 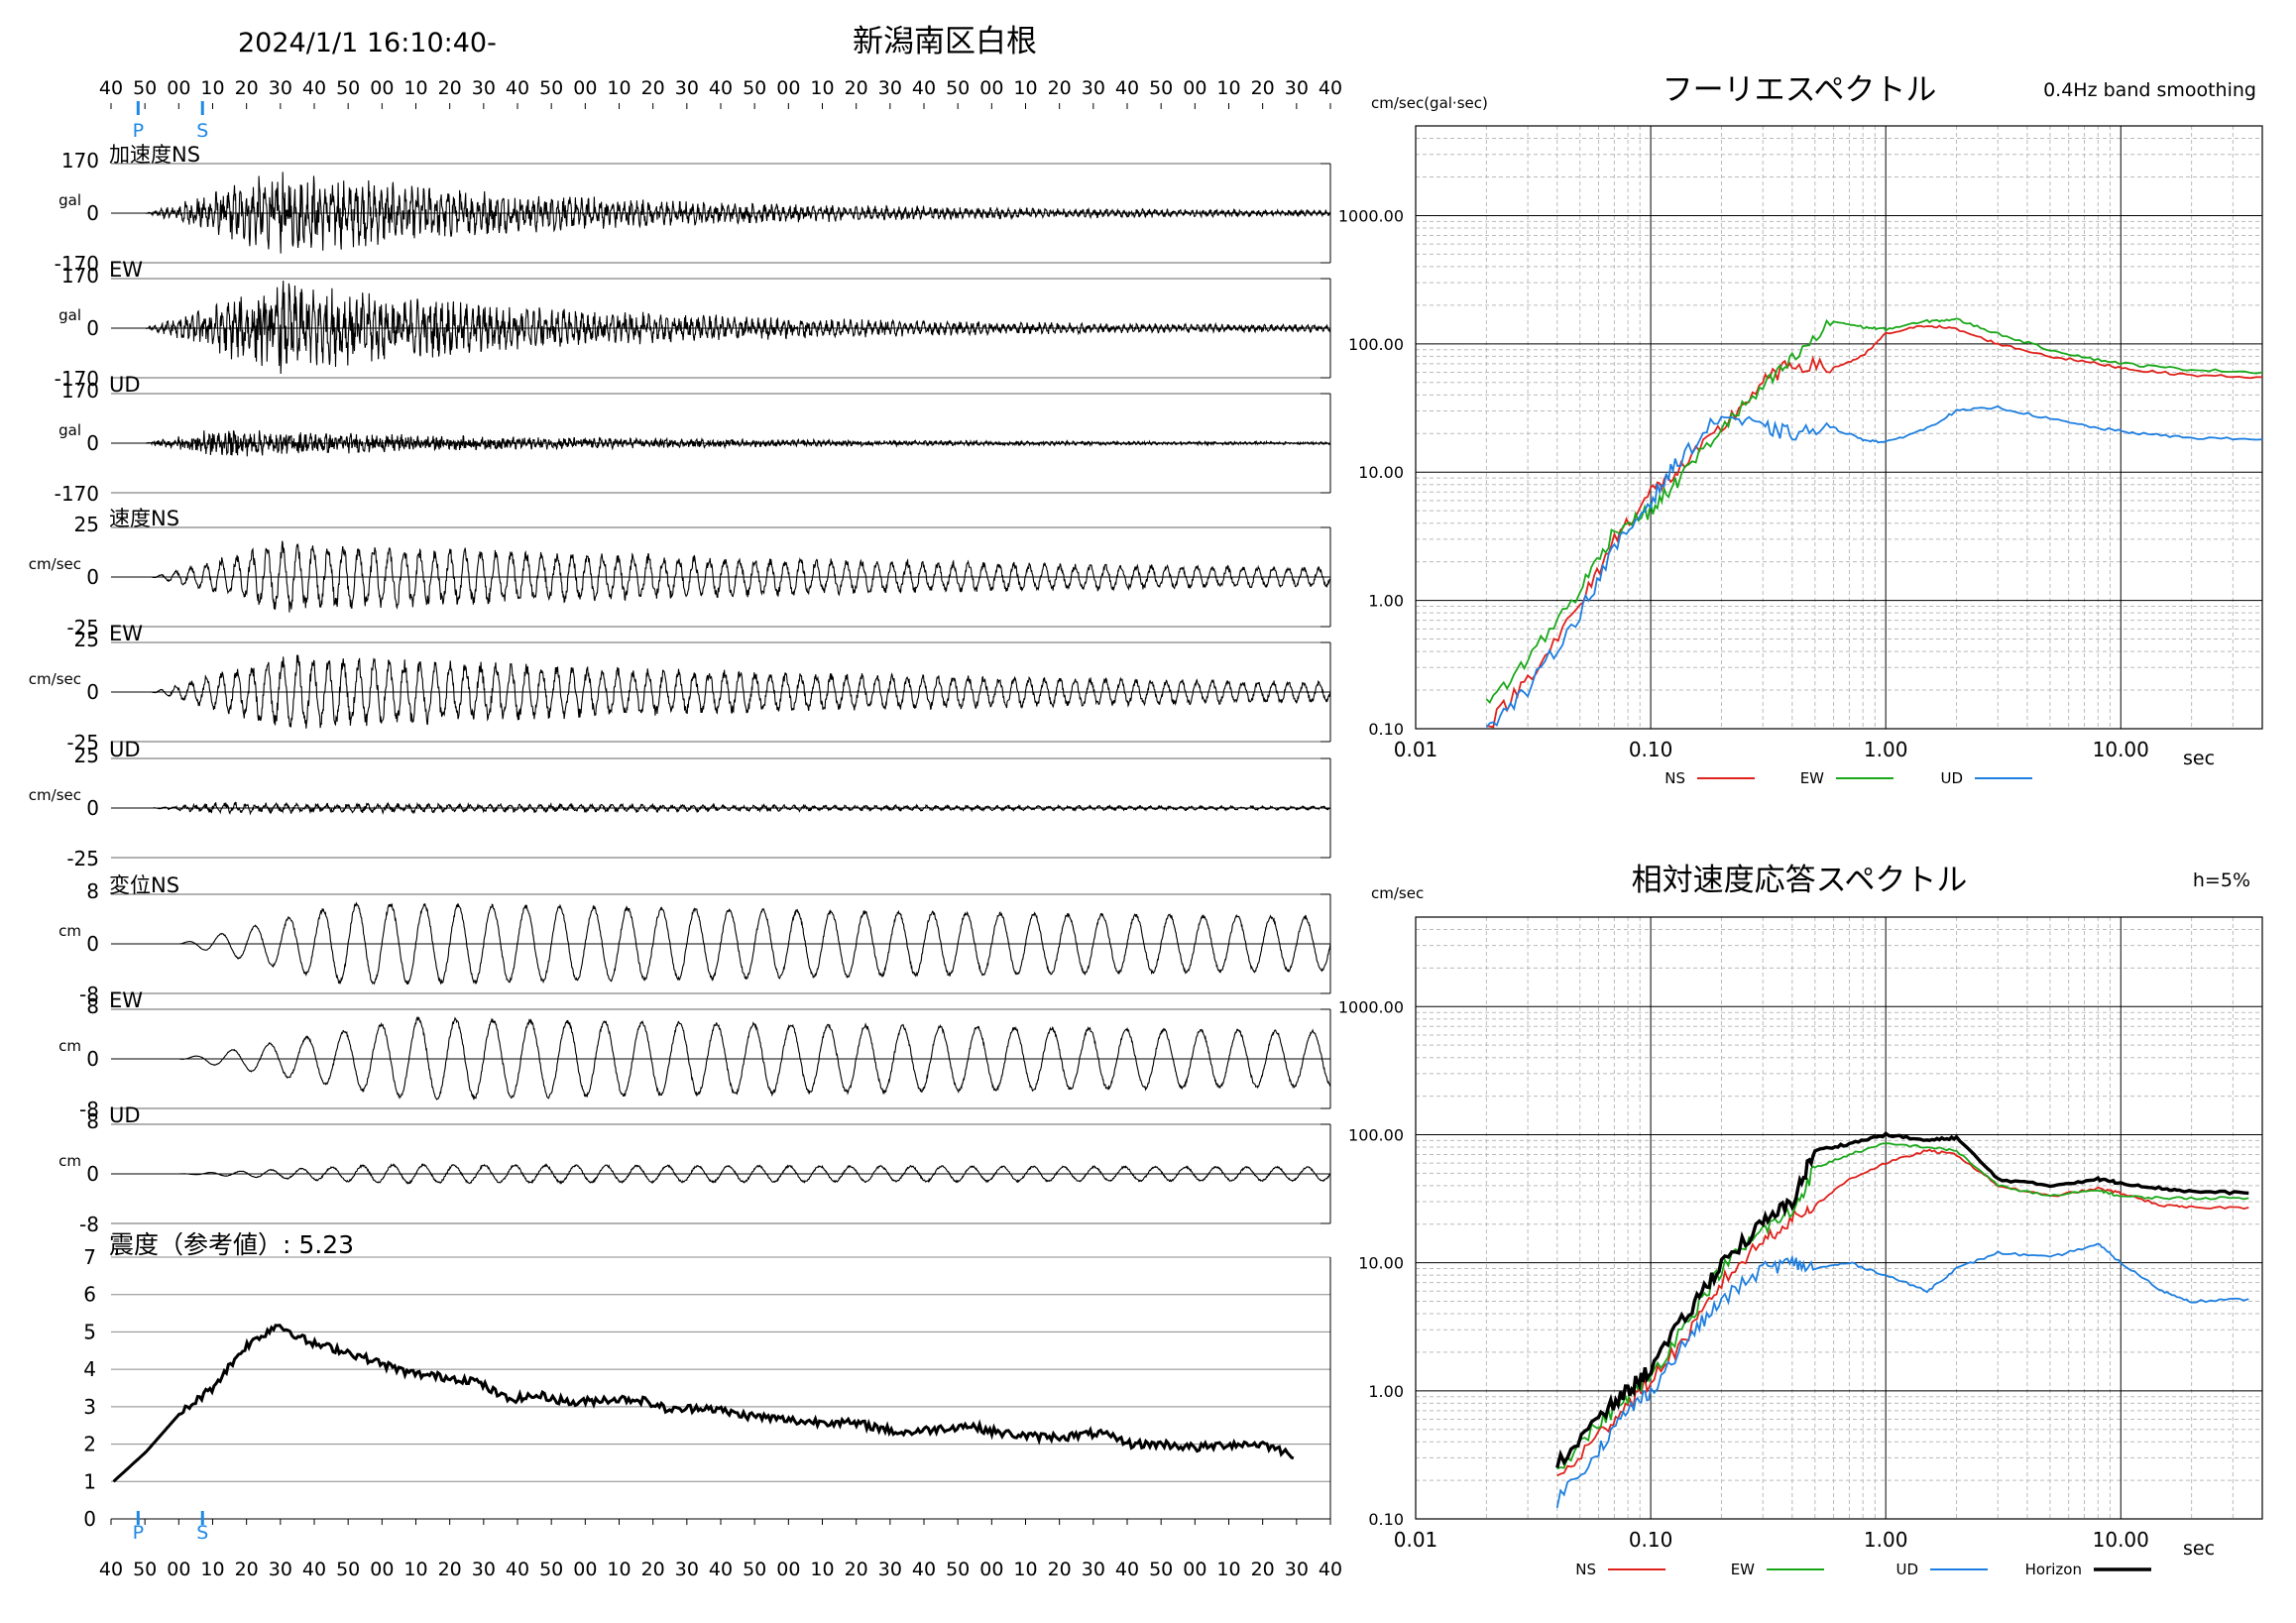 What do you see at coordinates (1743, 1569) in the screenshot?
I see `legend-label: EW` at bounding box center [1743, 1569].